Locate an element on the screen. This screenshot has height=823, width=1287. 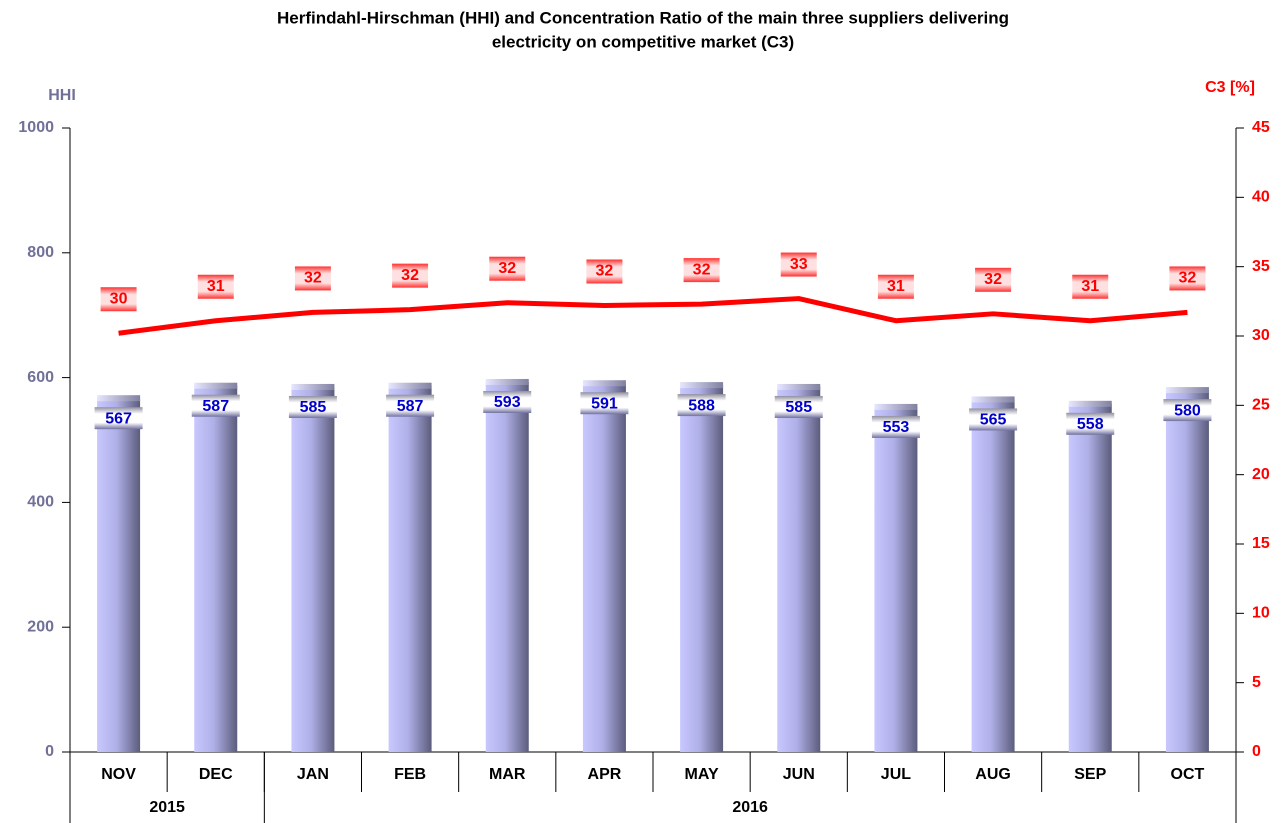
y2-tick-label: 10 is located at coordinates (1261, 613).